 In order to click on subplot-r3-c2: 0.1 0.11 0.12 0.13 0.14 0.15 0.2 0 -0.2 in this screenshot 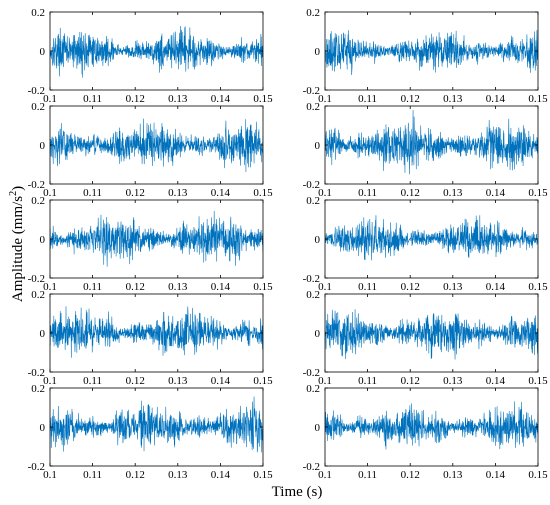, I will do `click(426, 244)`.